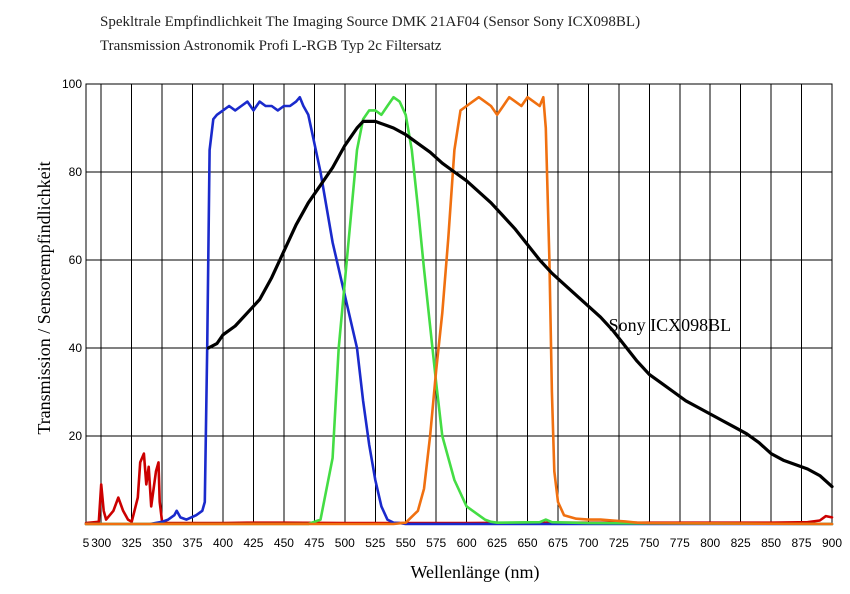 The height and width of the screenshot is (594, 850). Describe the element at coordinates (649, 543) in the screenshot. I see `x-tick-label: 750` at that location.